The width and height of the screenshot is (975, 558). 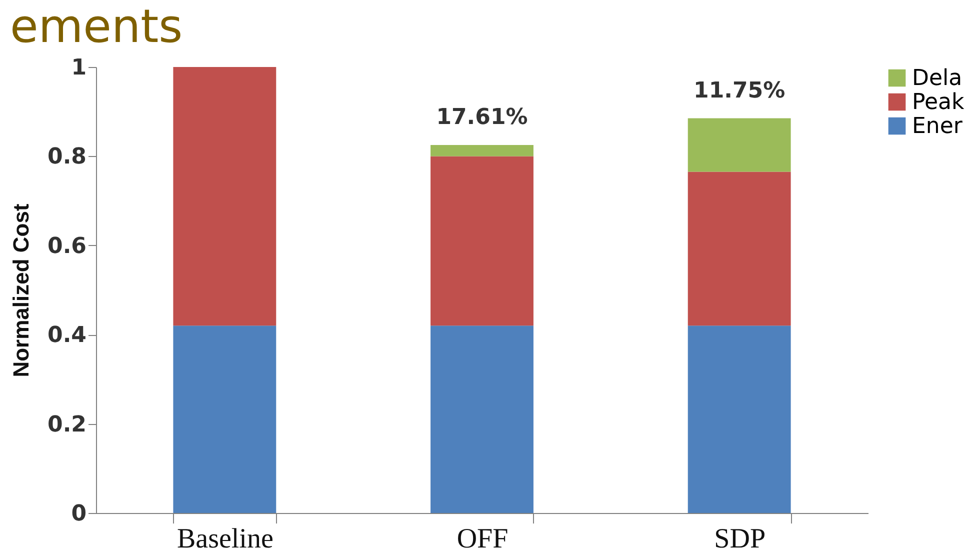 I want to click on y-tick-label: 0.6, so click(x=67, y=246).